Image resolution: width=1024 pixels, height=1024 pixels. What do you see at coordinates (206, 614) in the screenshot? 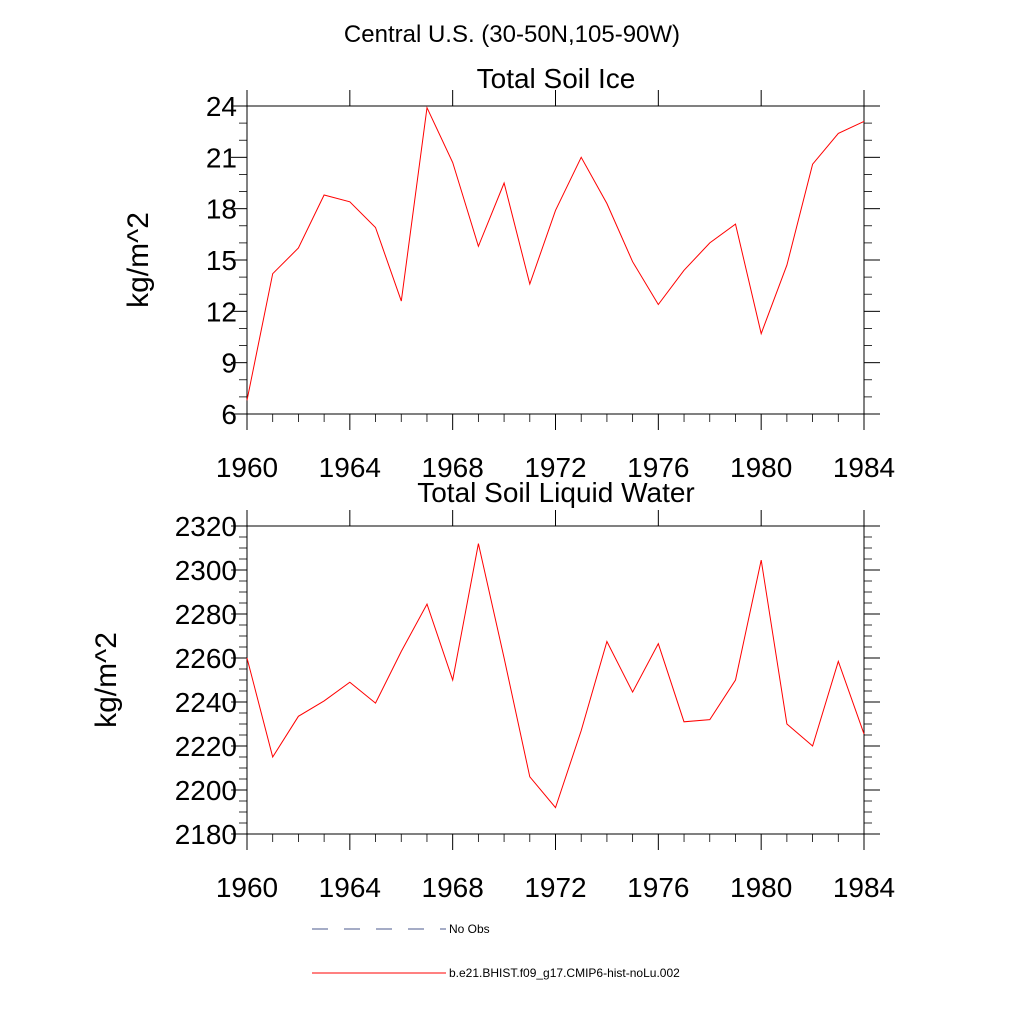
I see `y-tick-label: 2280` at bounding box center [206, 614].